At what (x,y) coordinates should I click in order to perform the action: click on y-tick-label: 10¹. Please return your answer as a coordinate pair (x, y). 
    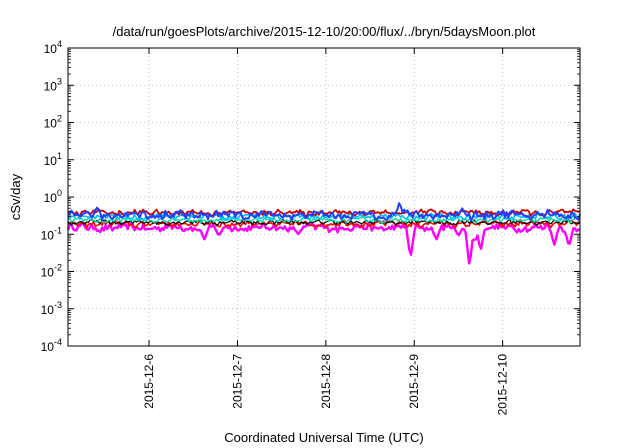
    Looking at the image, I should click on (53, 159).